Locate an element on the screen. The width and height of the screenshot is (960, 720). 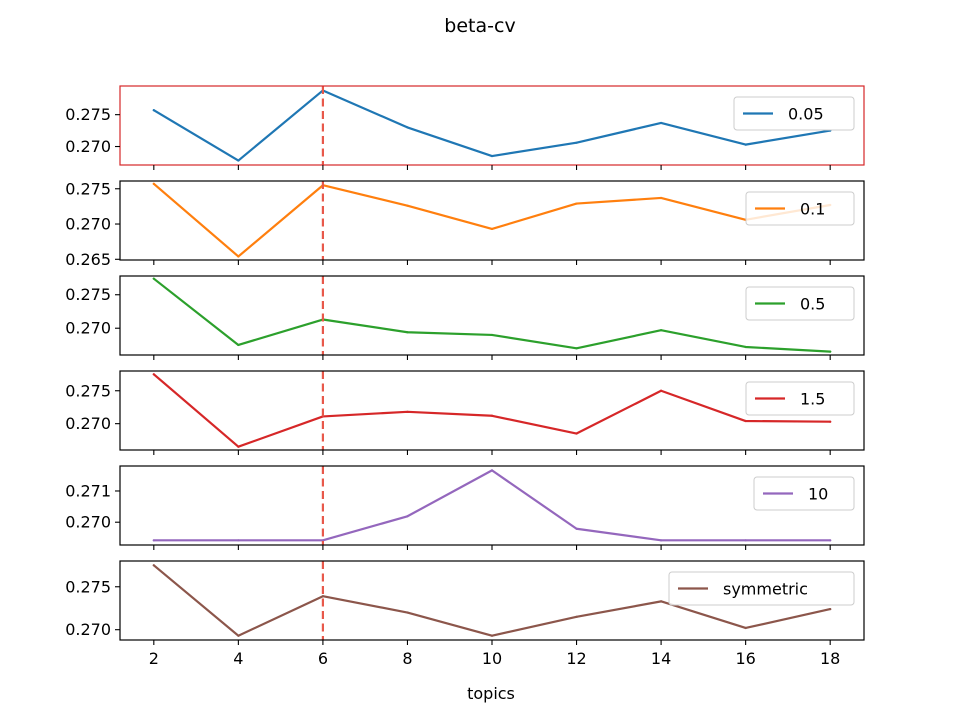
subplot-4: 0.270 0.275 1.5 is located at coordinates (465, 412).